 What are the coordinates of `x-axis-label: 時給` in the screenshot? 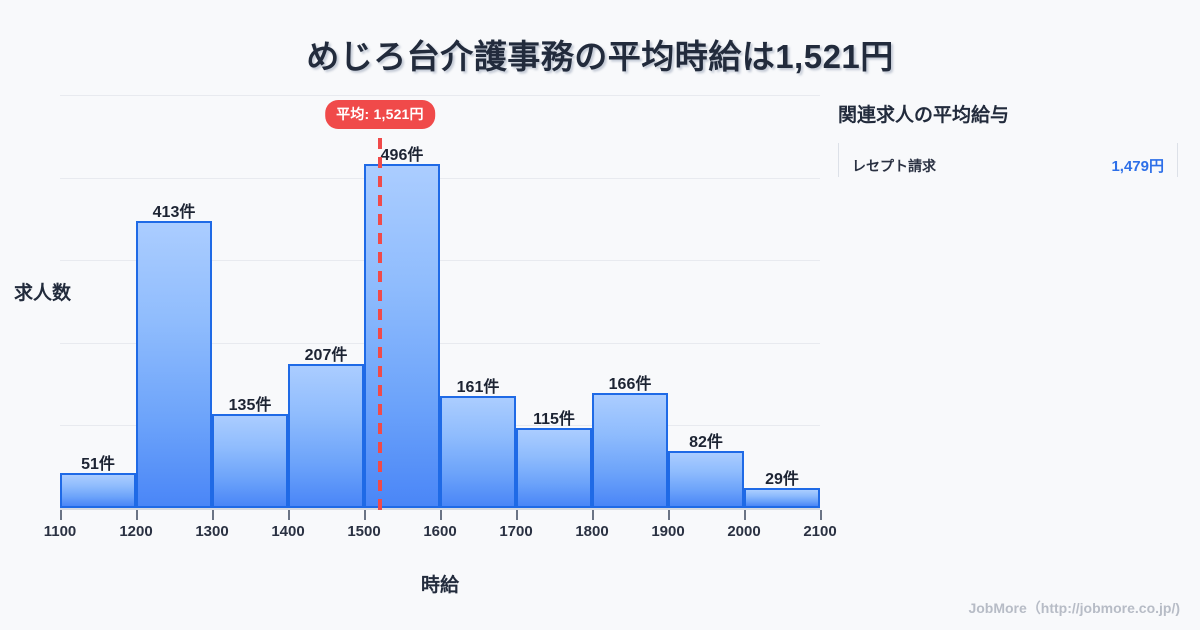 It's located at (439, 585).